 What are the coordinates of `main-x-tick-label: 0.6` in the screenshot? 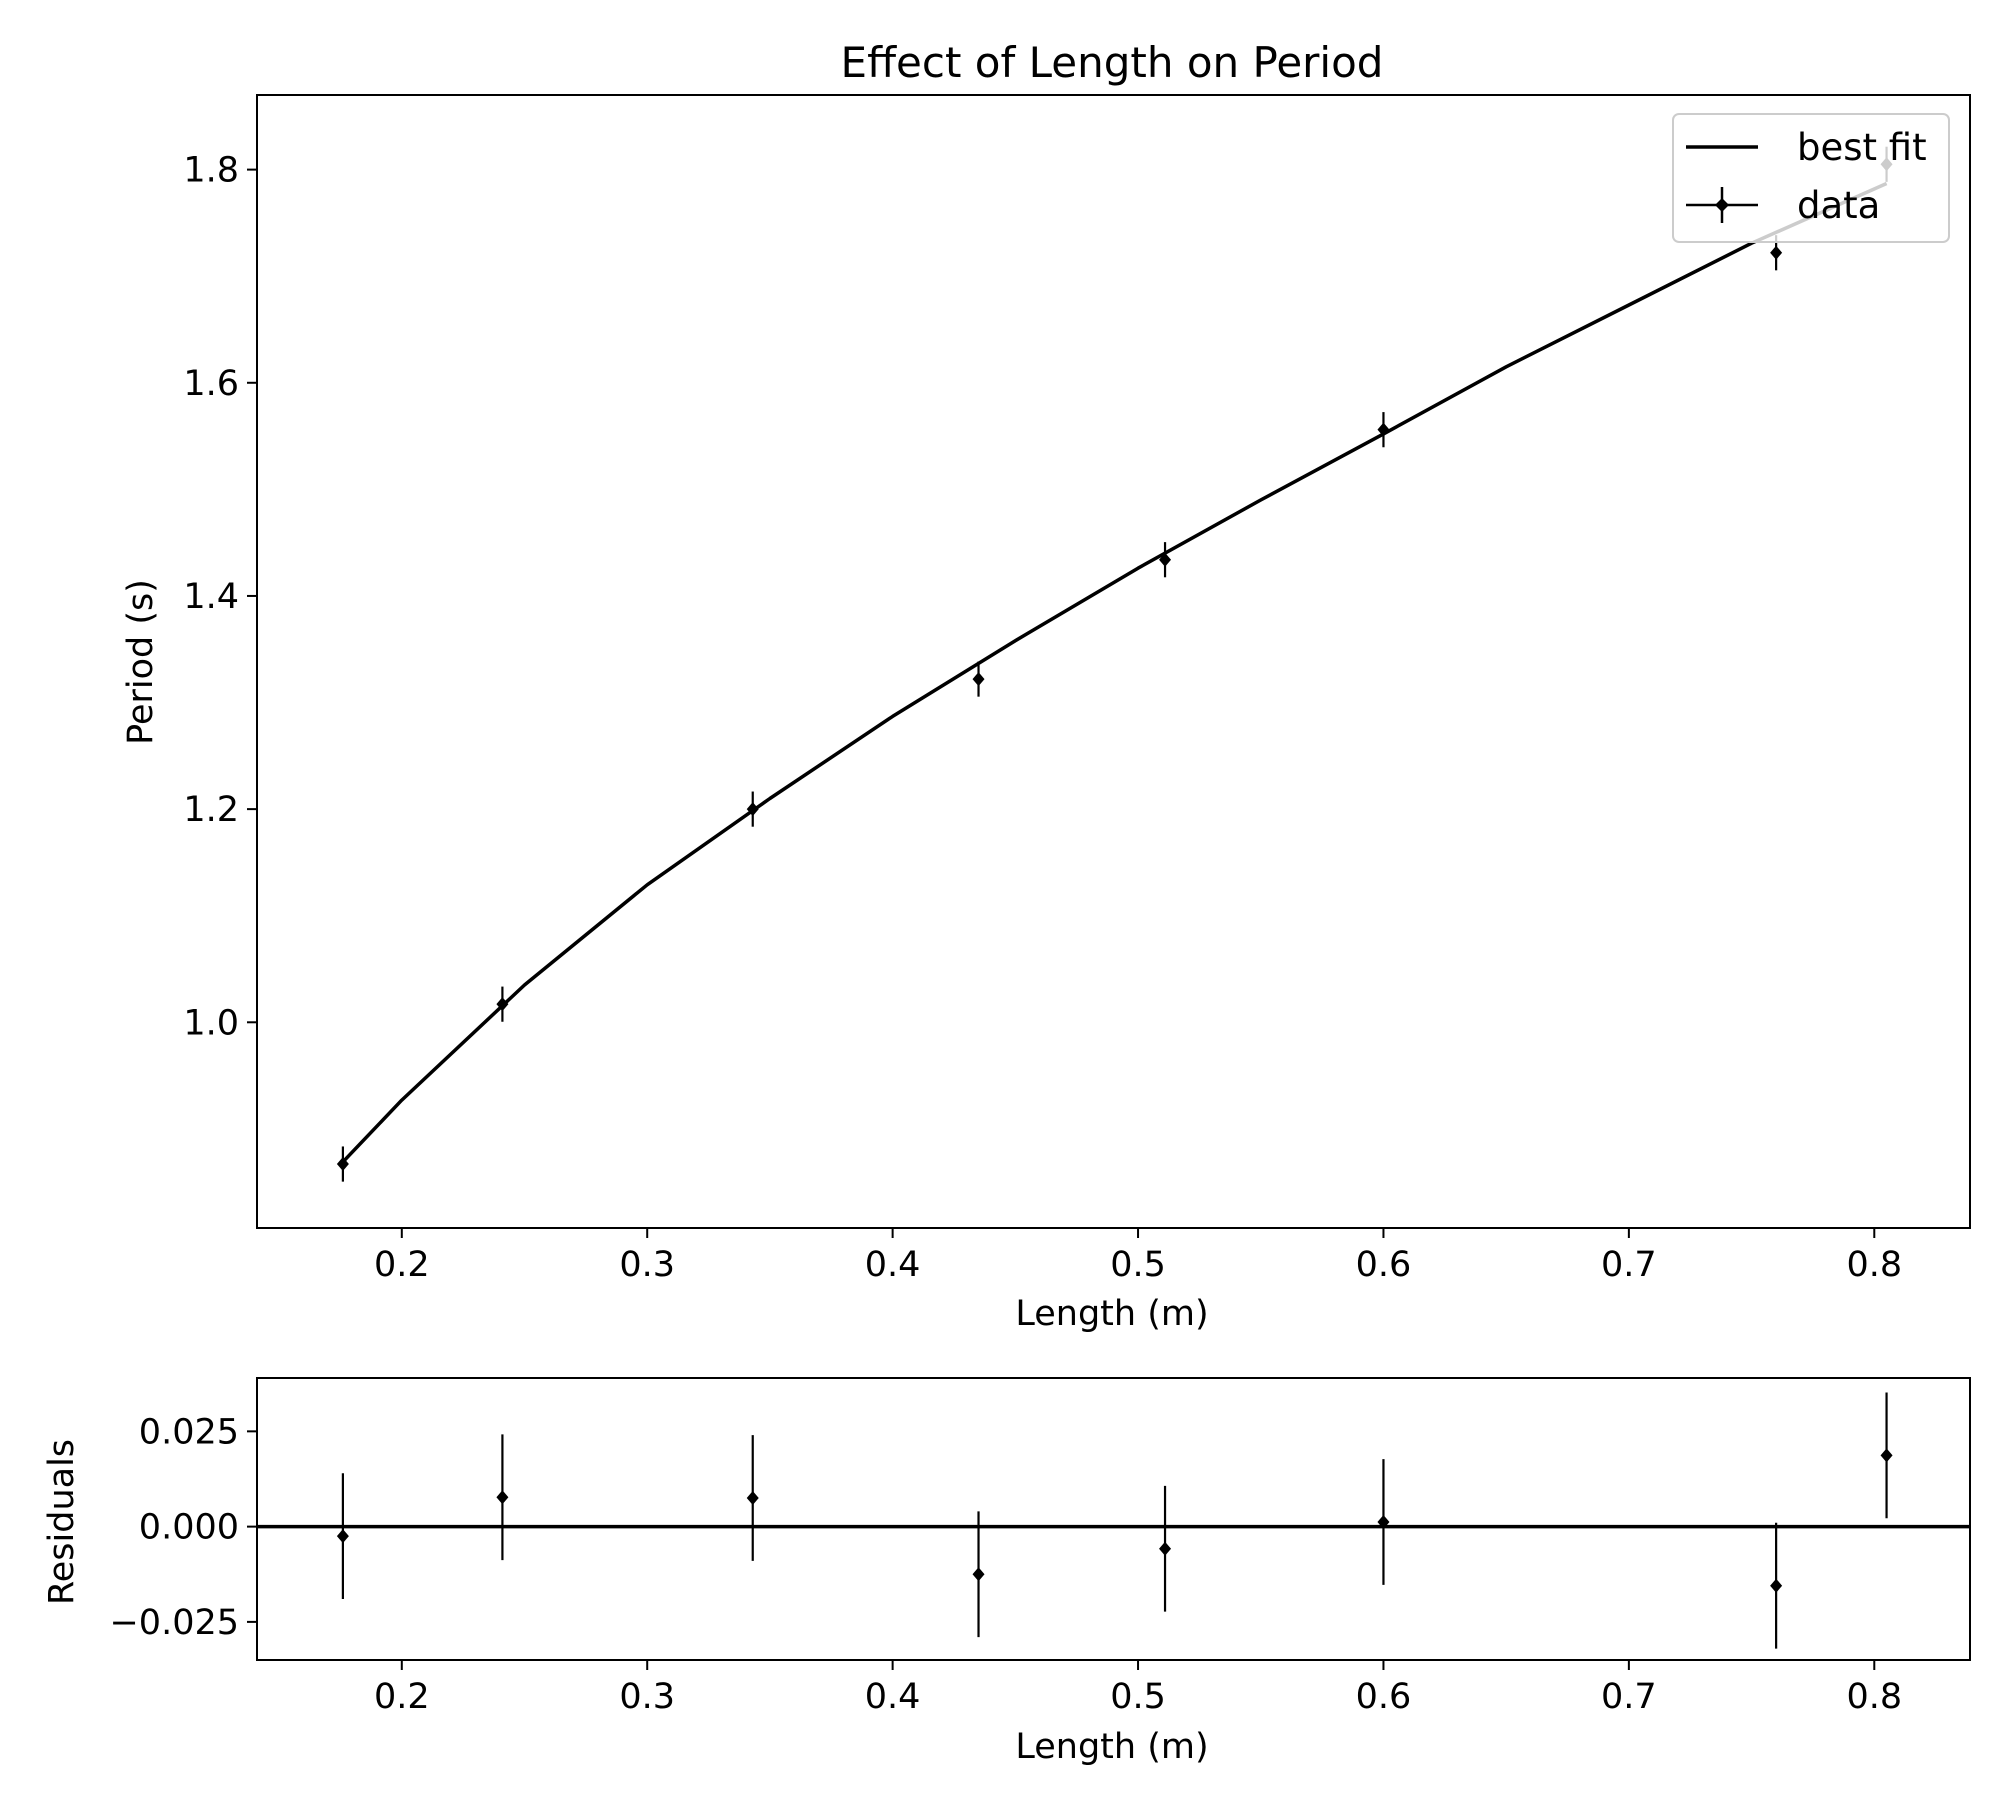 It's located at (1384, 1265).